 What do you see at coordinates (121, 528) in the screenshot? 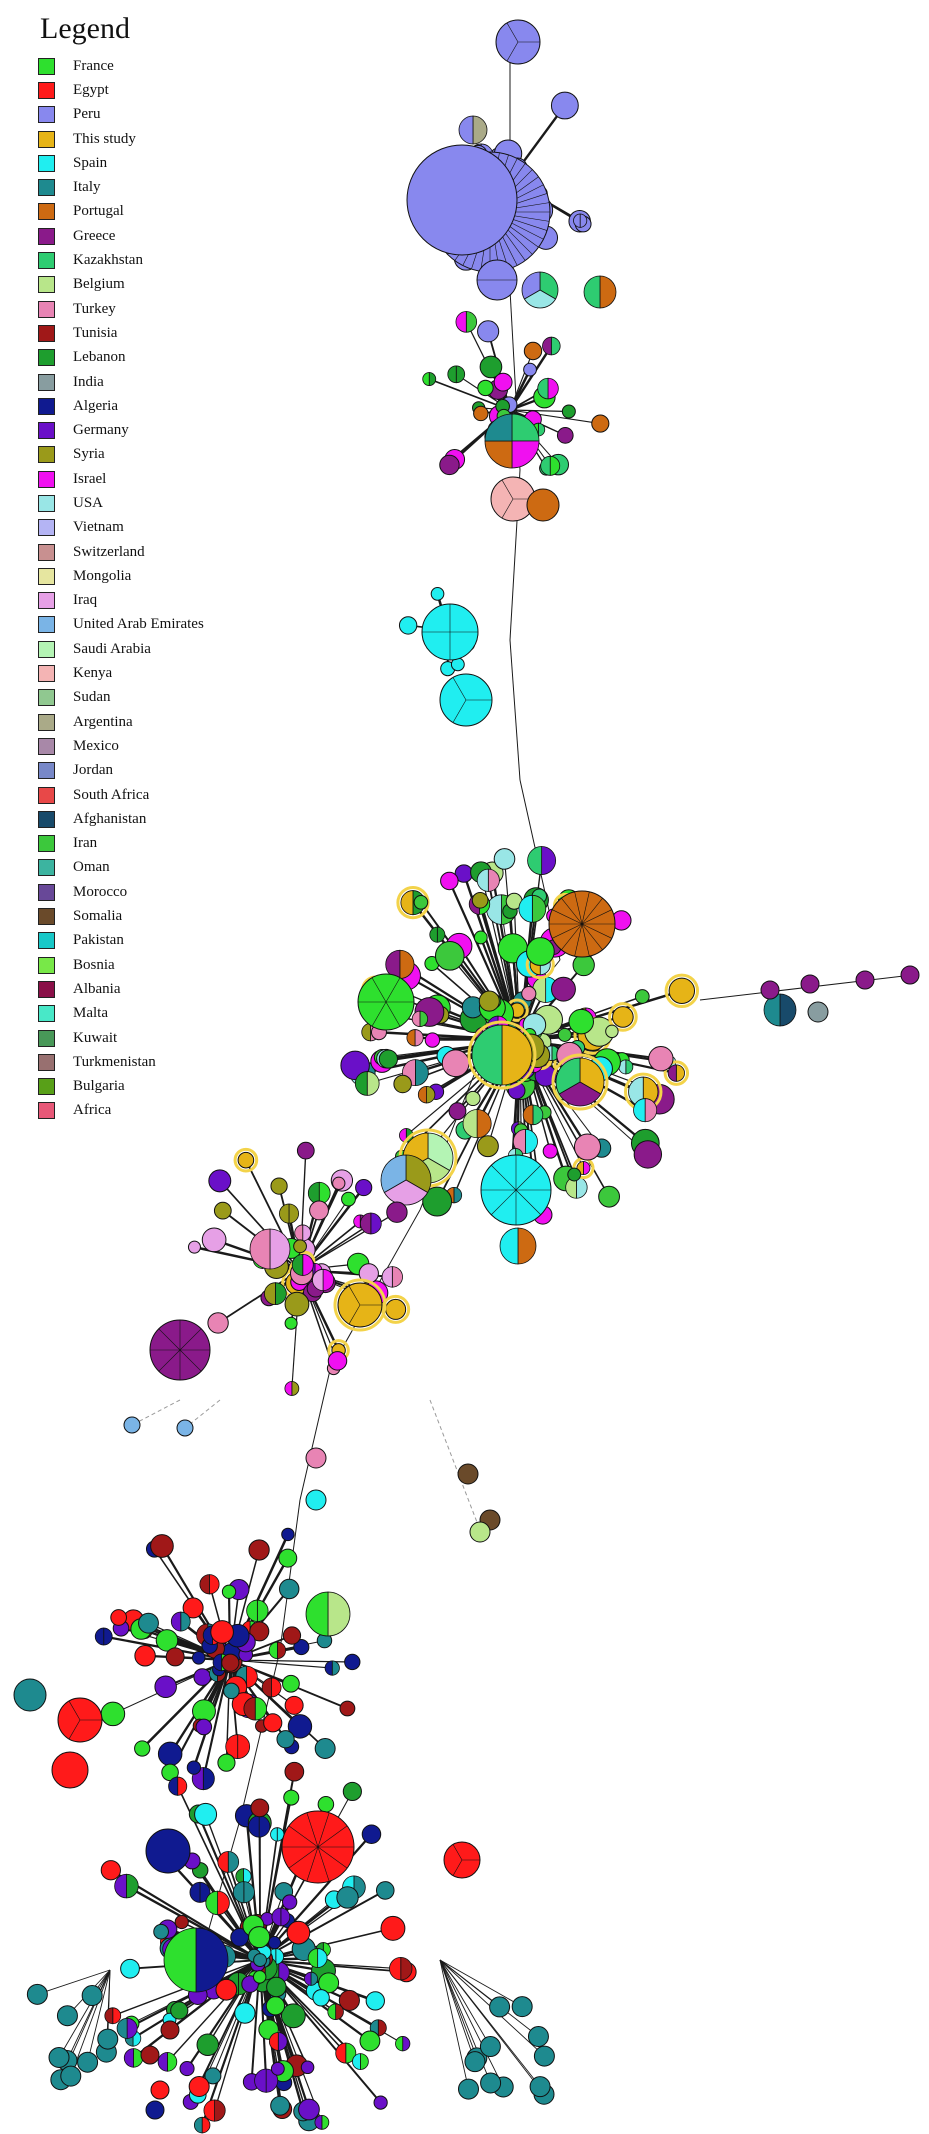
I see `legend-item: Vietnam` at bounding box center [121, 528].